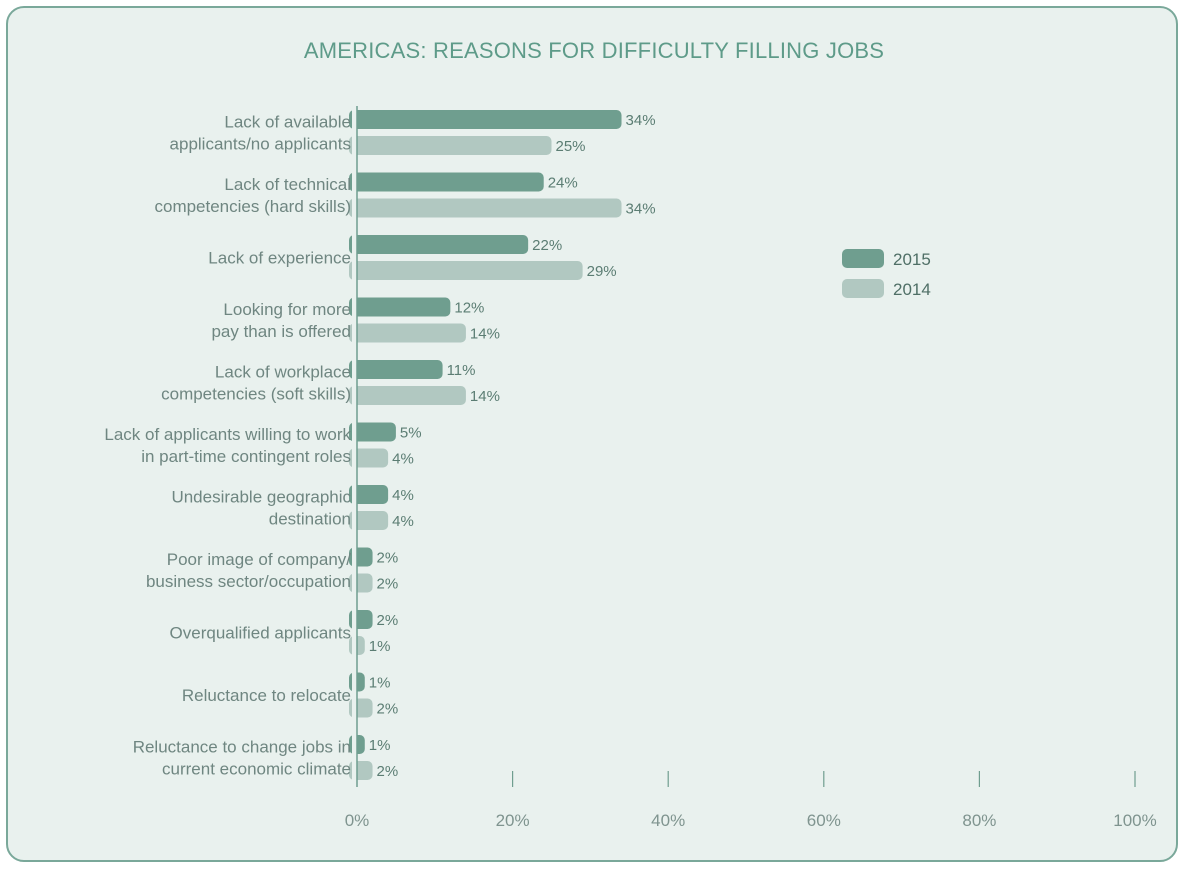  Describe the element at coordinates (641, 120) in the screenshot. I see `value-label-2015-0: 34%` at that location.